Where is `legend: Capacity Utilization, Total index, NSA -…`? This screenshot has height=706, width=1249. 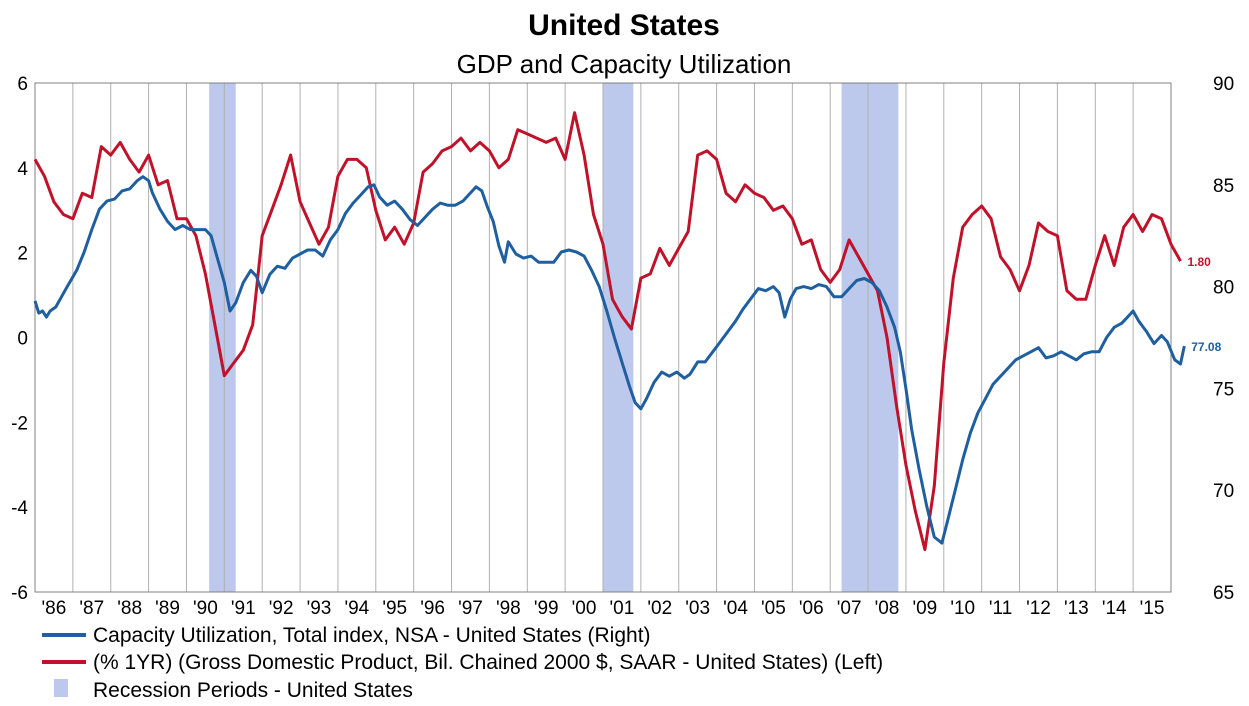
legend: Capacity Utilization, Total index, NSA -… is located at coordinates (462, 663).